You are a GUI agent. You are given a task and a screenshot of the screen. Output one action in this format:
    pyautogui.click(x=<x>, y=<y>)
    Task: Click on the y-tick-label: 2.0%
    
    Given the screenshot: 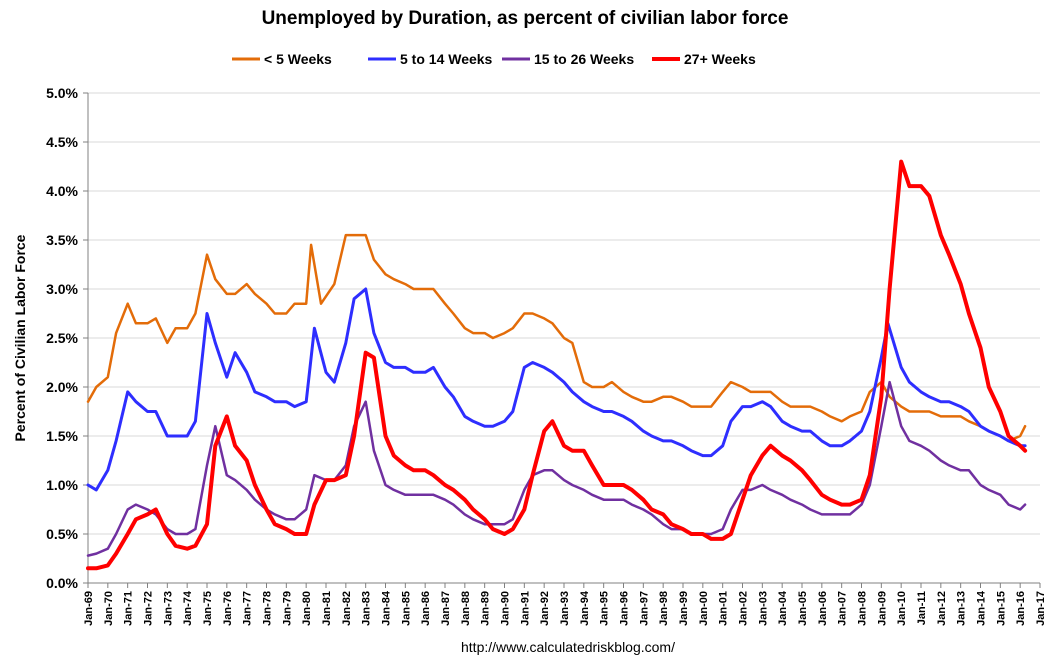 What is the action you would take?
    pyautogui.click(x=62, y=387)
    